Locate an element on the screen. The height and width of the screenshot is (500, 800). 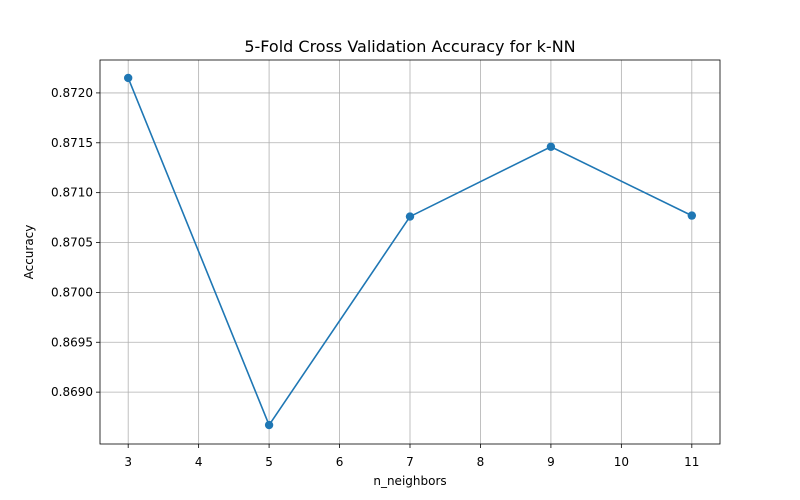
x-tick-label: 6 is located at coordinates (340, 462).